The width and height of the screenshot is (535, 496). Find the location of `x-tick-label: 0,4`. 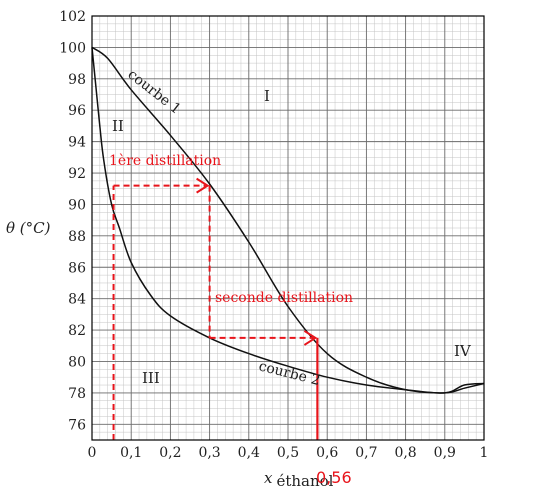

x-tick-label: 0,4 is located at coordinates (249, 453).